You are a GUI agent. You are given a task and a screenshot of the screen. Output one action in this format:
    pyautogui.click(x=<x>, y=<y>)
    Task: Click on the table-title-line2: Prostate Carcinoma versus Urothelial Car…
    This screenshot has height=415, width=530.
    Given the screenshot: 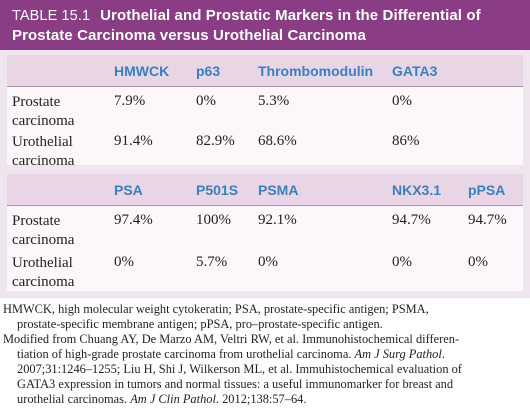 What is the action you would take?
    pyautogui.click(x=189, y=35)
    